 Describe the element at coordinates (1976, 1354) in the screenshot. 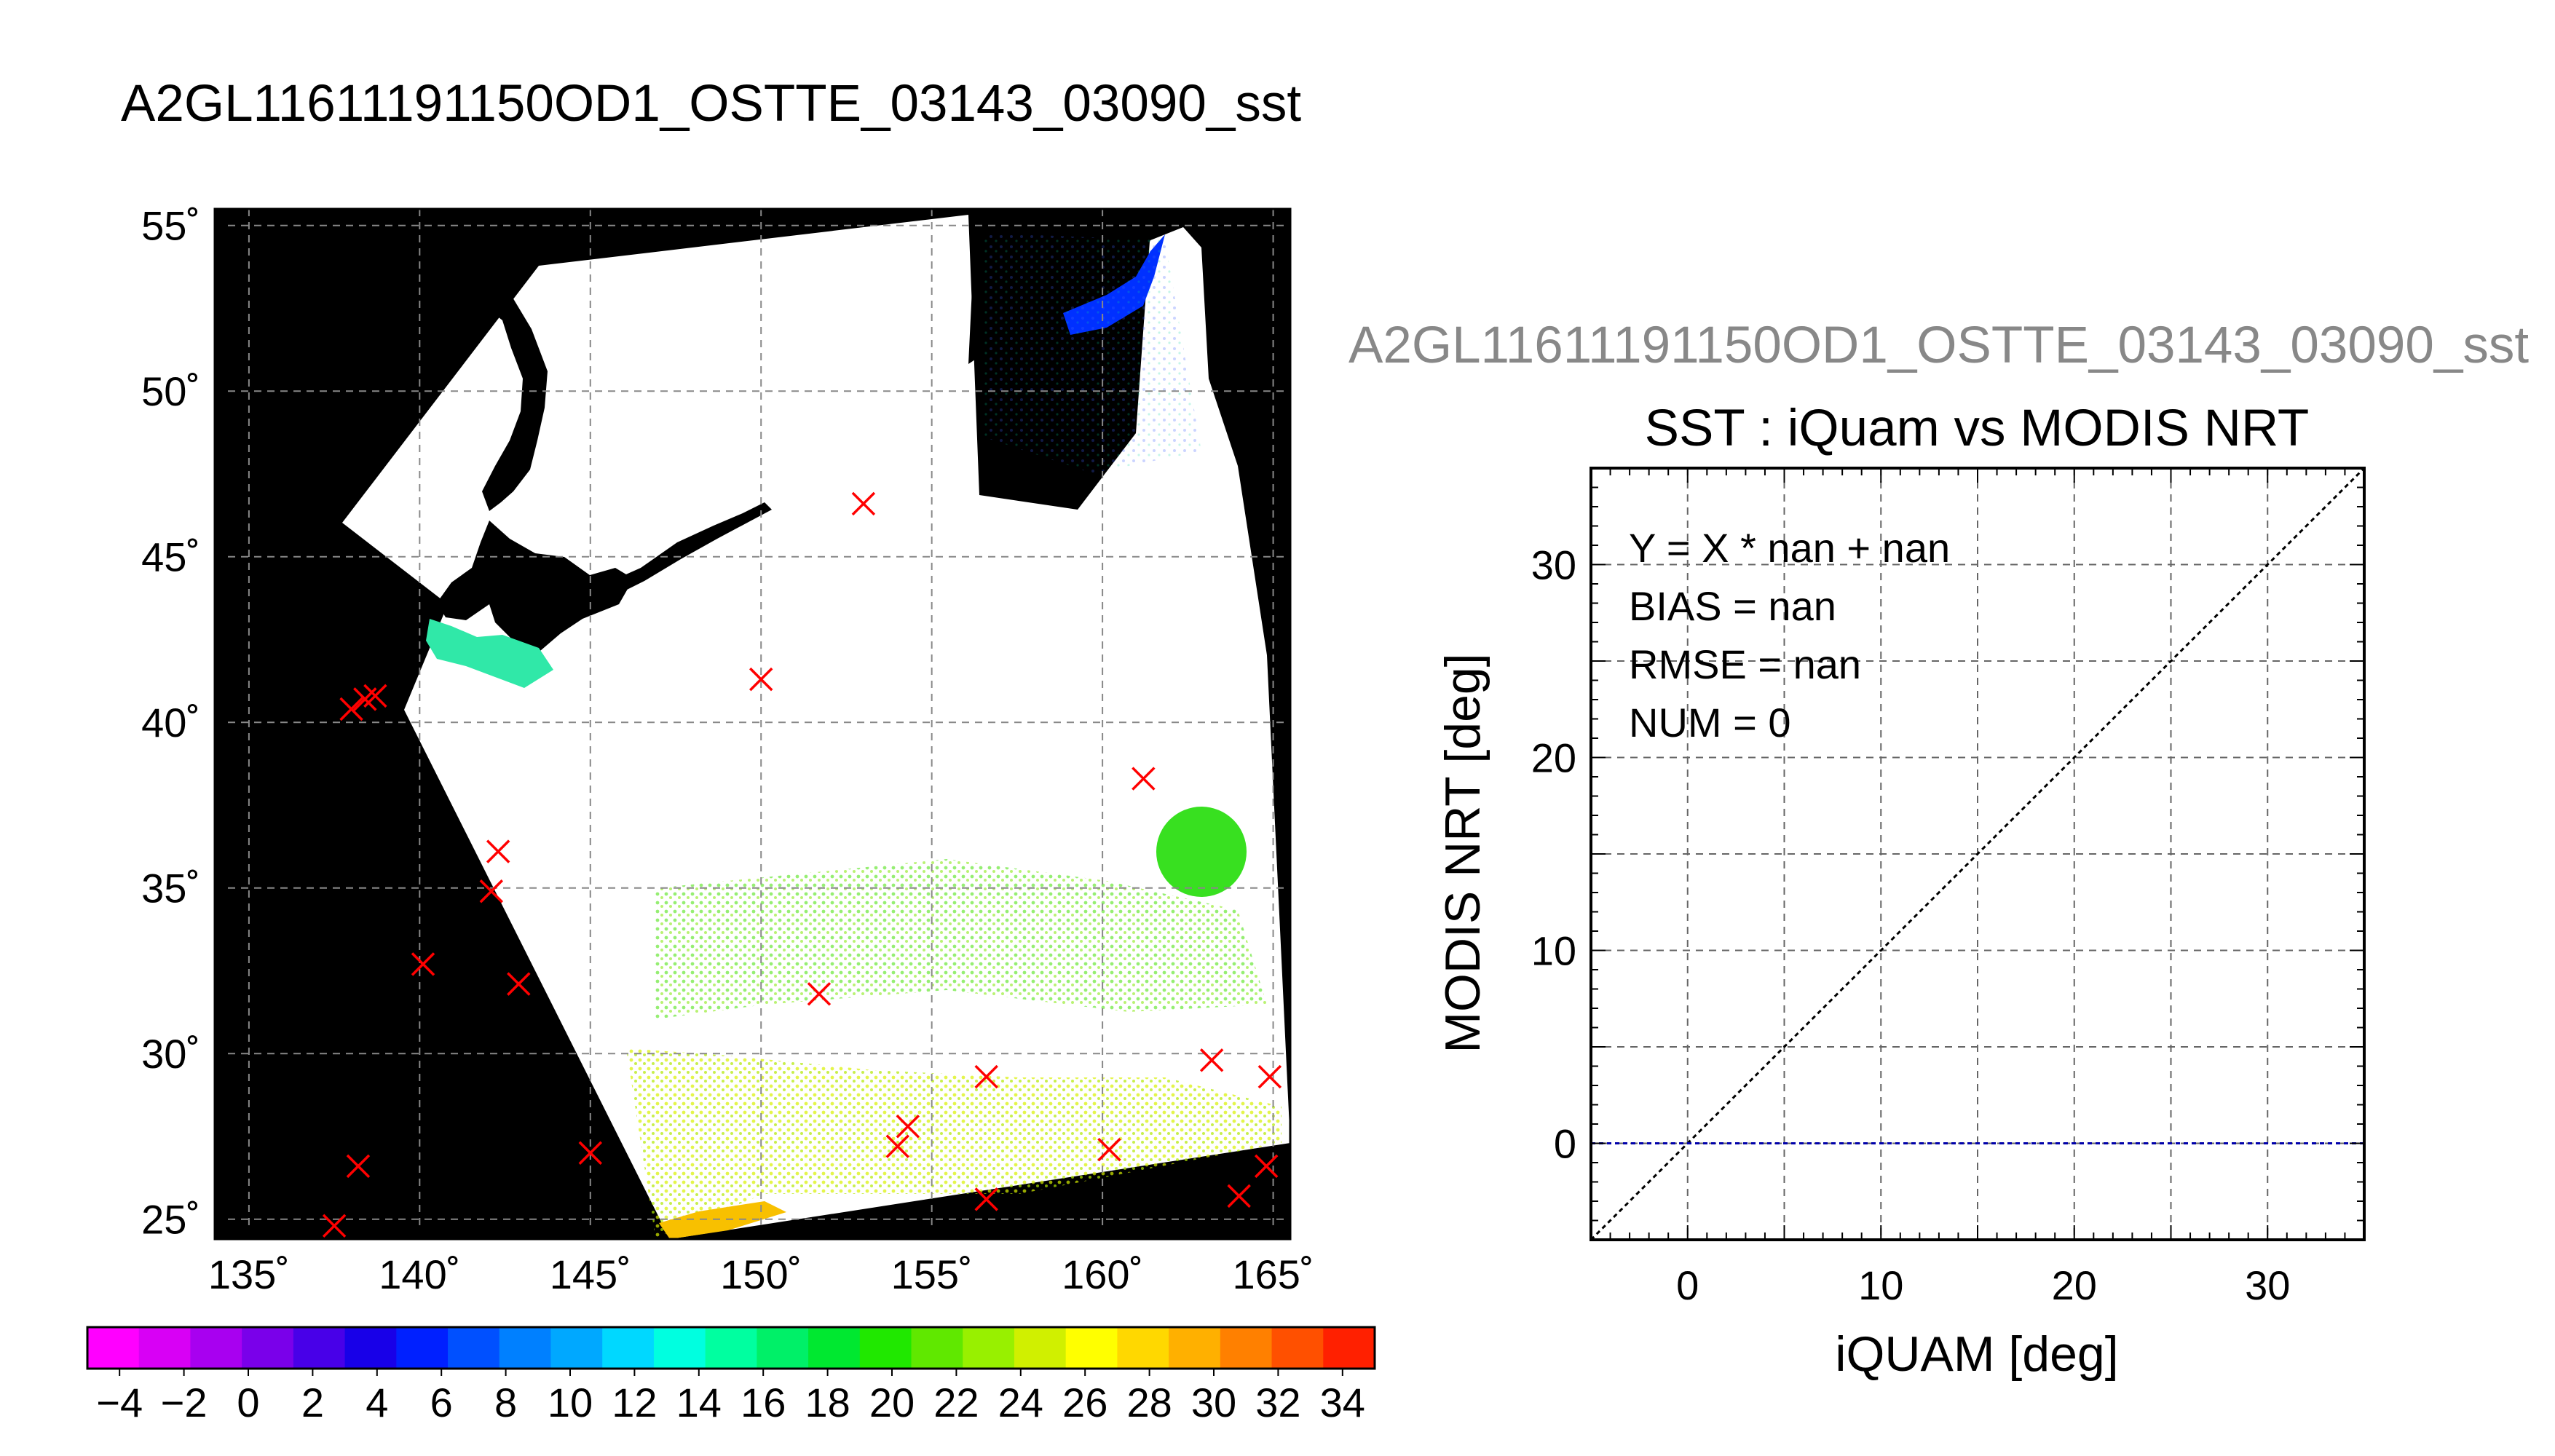

I see `x-axis-label: iQUAM [deg]` at that location.